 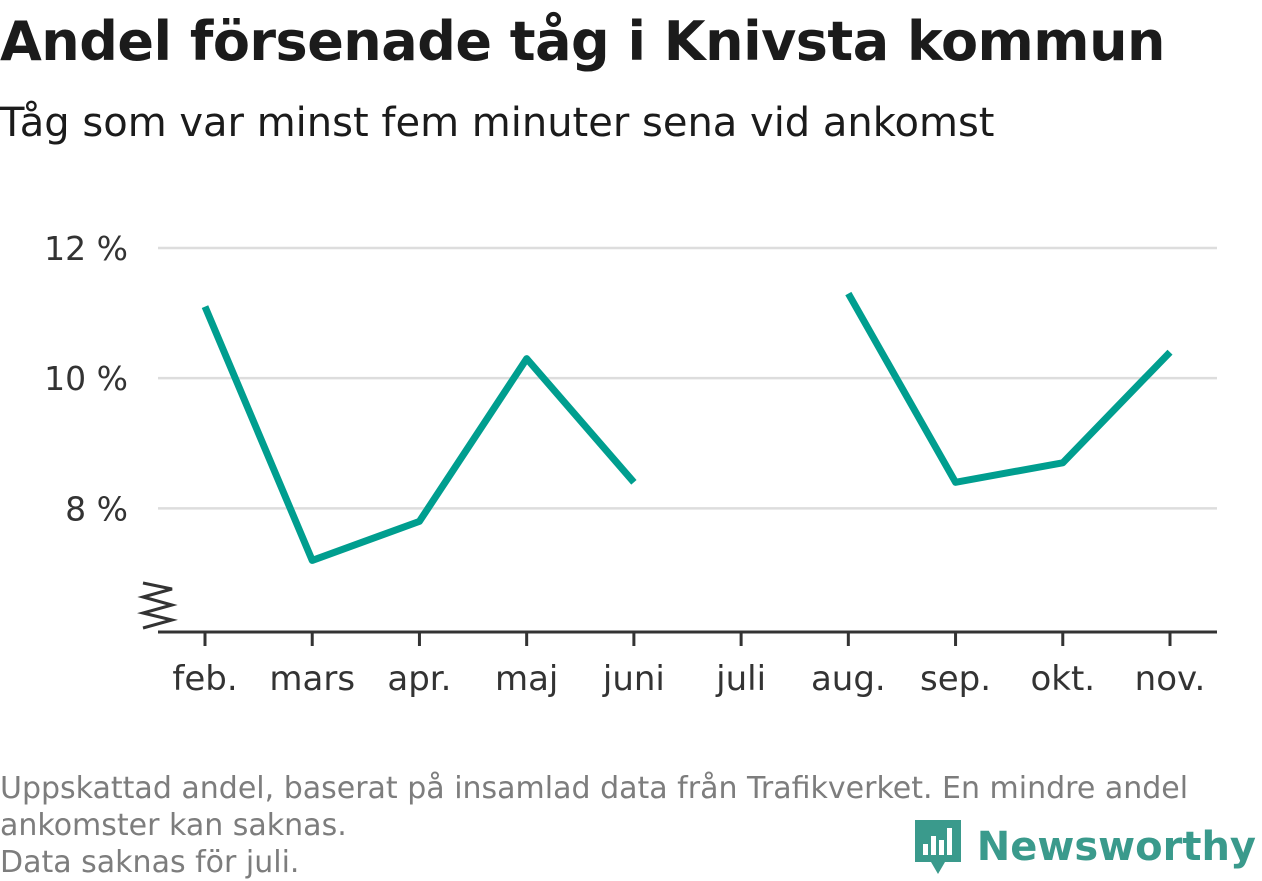 I want to click on x-tick-label: feb., so click(x=204, y=679).